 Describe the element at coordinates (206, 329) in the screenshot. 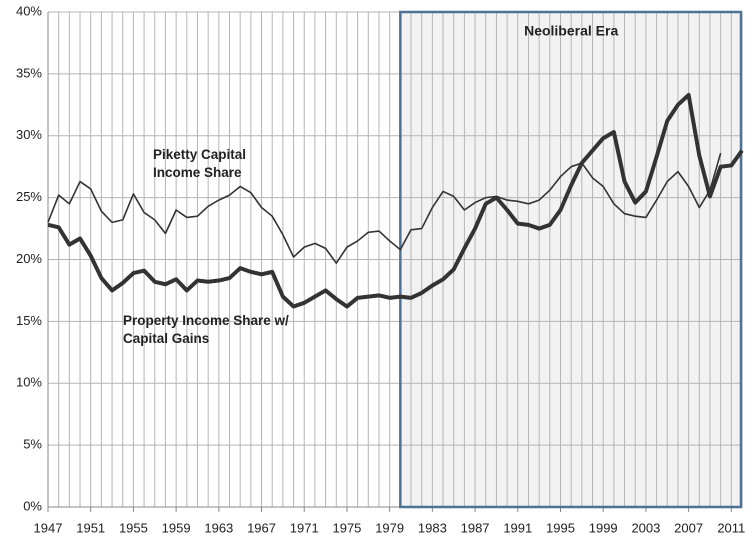

I see `series-label: Property Income Share w/ Capital Gains` at that location.